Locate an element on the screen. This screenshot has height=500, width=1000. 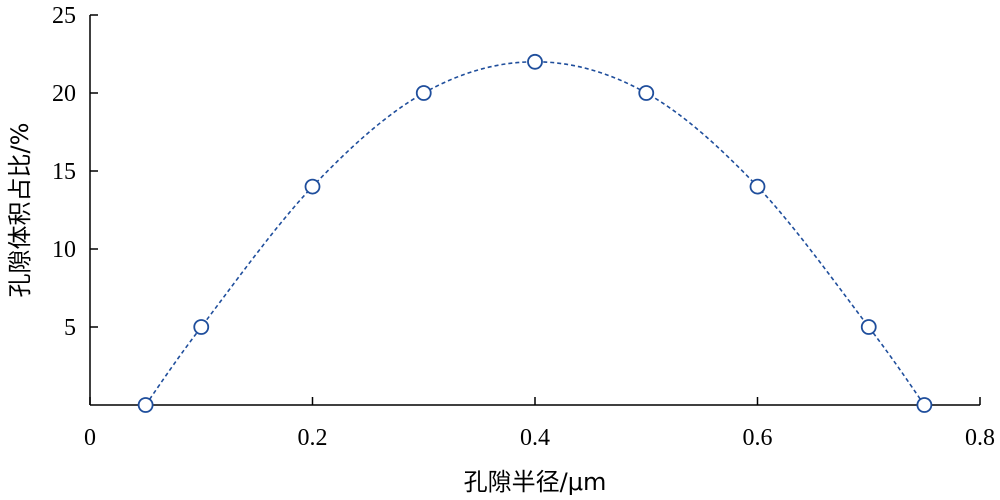
y-tick-label: 20 is located at coordinates (64, 94).